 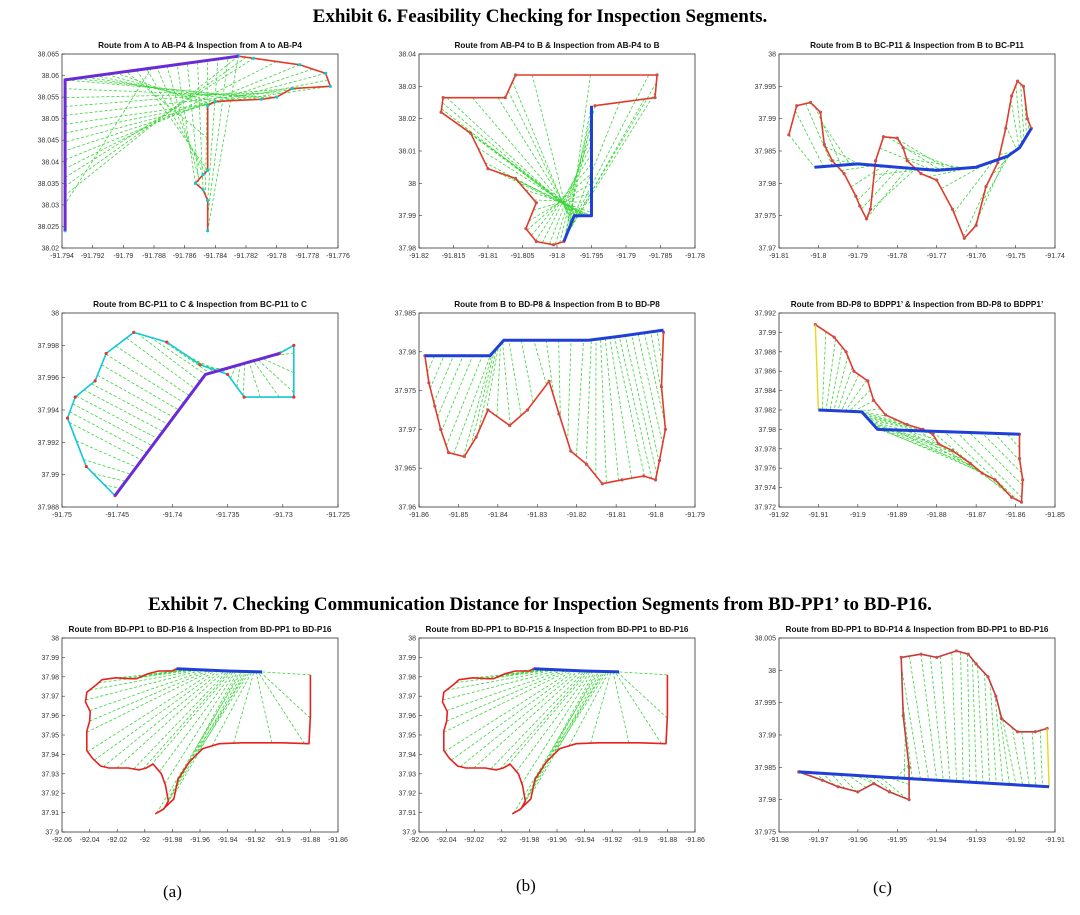 What do you see at coordinates (766, 411) in the screenshot?
I see `y-tick-label: 37.982` at bounding box center [766, 411].